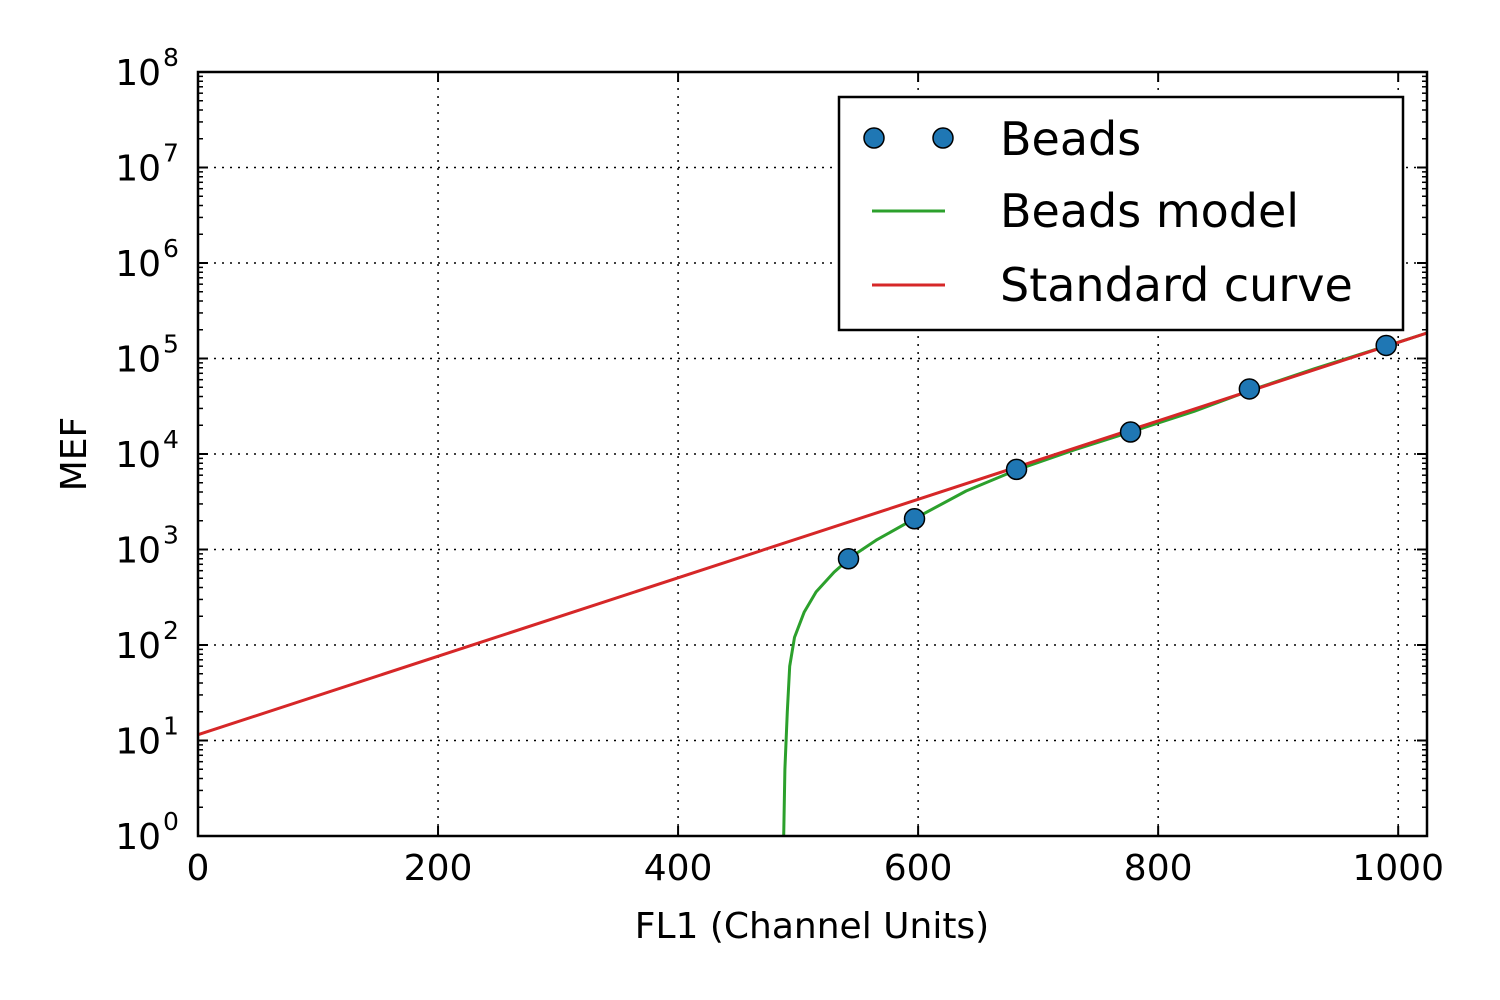  Describe the element at coordinates (171, 726) in the screenshot. I see `y-tick-label-exponent: 1` at that location.